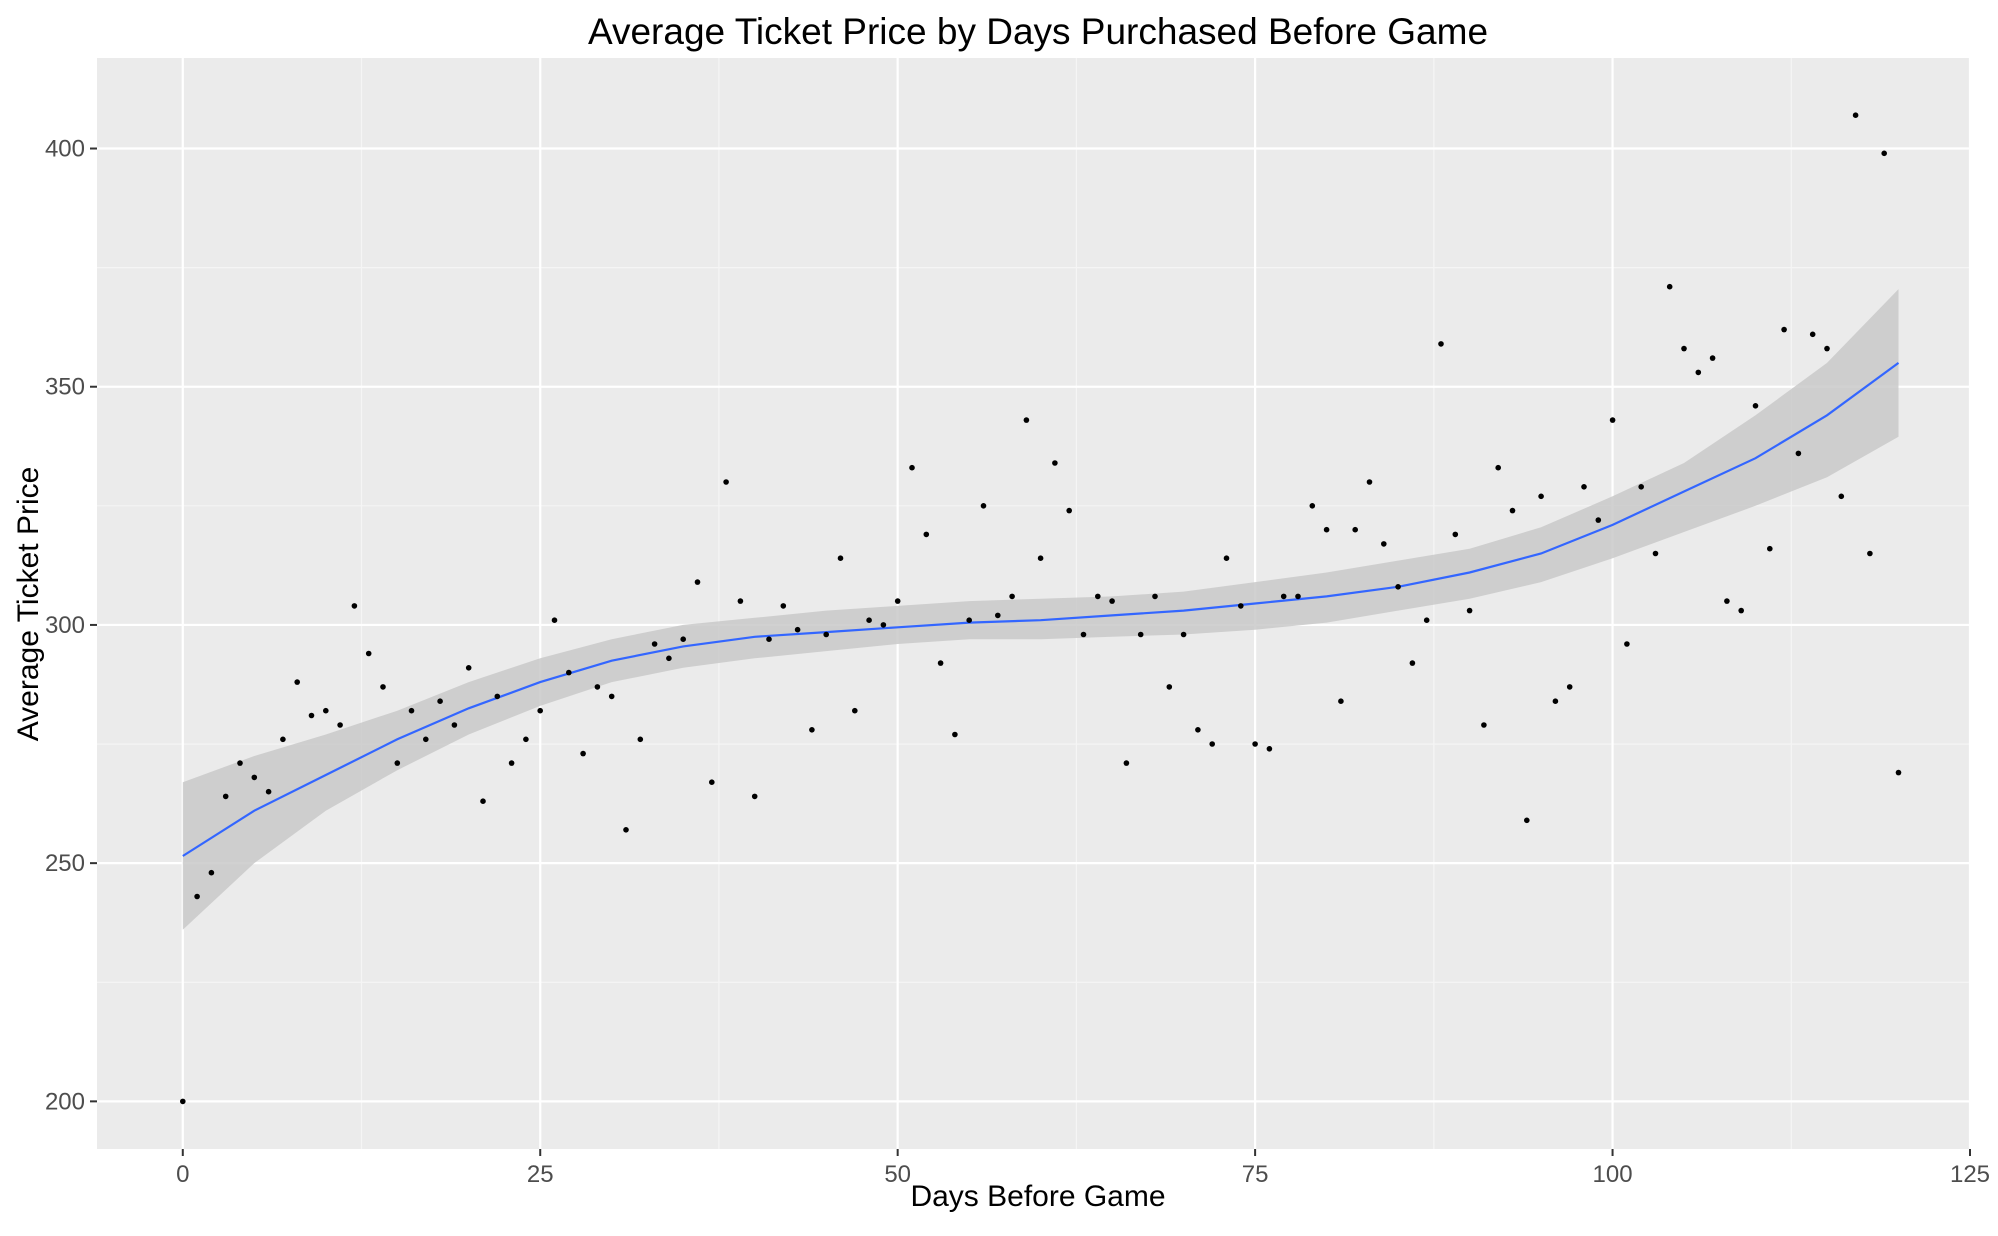  I want to click on x-tick-label: 25, so click(540, 1174).